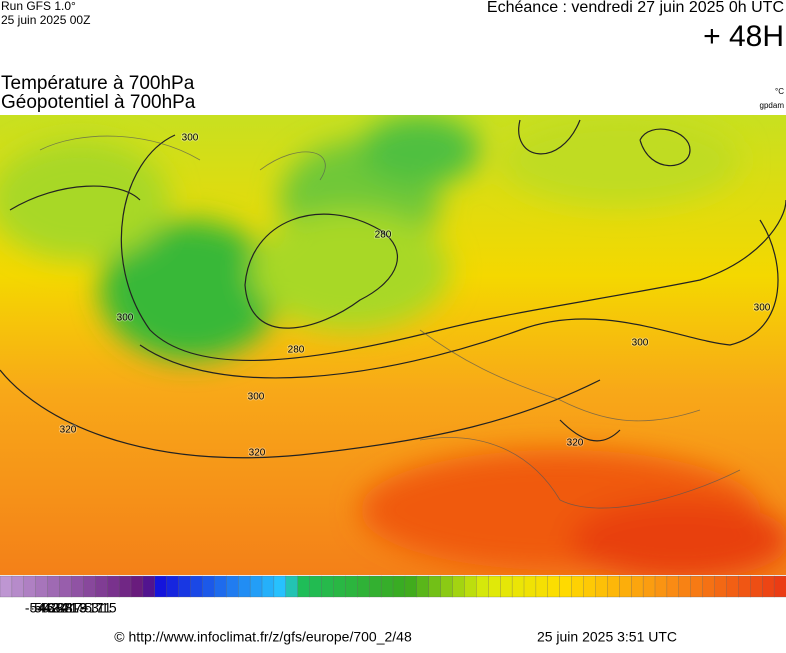 This screenshot has width=786, height=653. Describe the element at coordinates (72, 608) in the screenshot. I see `colorbar-label: -17` at that location.